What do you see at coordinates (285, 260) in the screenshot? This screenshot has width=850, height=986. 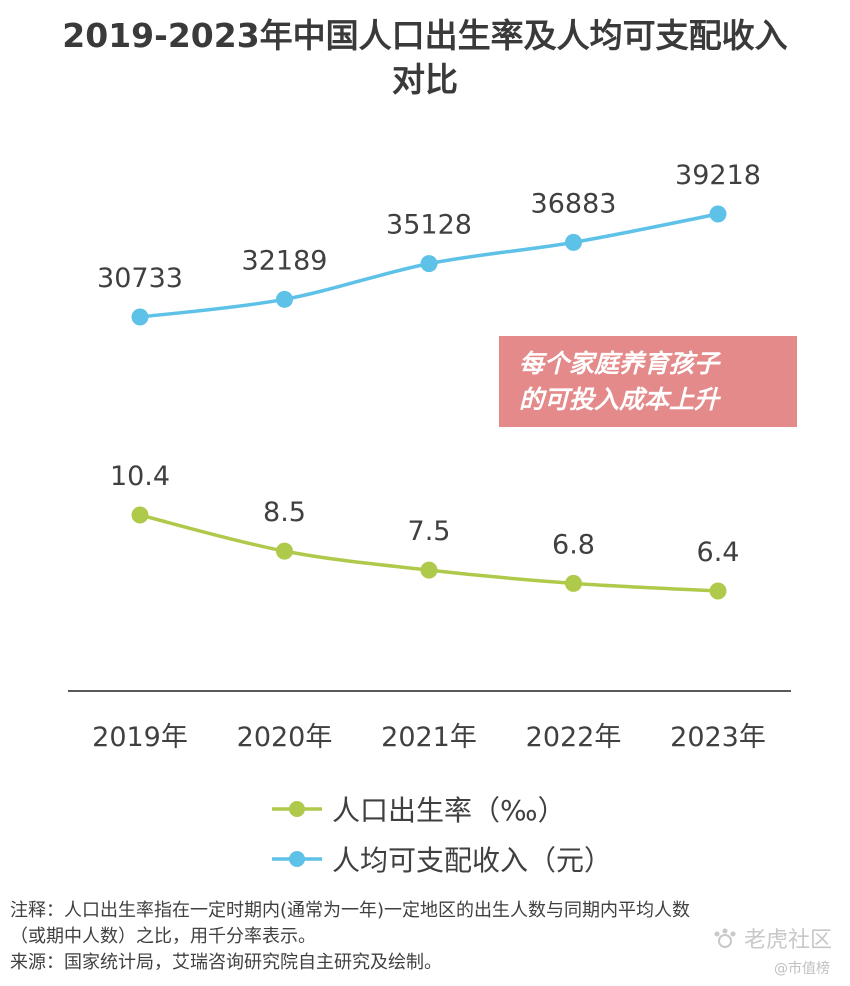 I see `data-label-income: 32189` at bounding box center [285, 260].